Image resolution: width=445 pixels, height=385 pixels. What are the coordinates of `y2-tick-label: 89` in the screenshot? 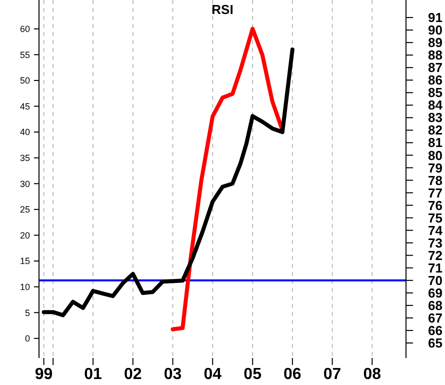 It's located at (435, 42).